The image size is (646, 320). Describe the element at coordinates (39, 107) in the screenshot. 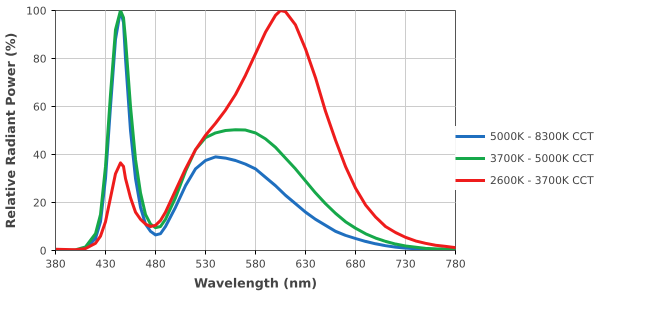

I see `y-tick-label: 60` at that location.